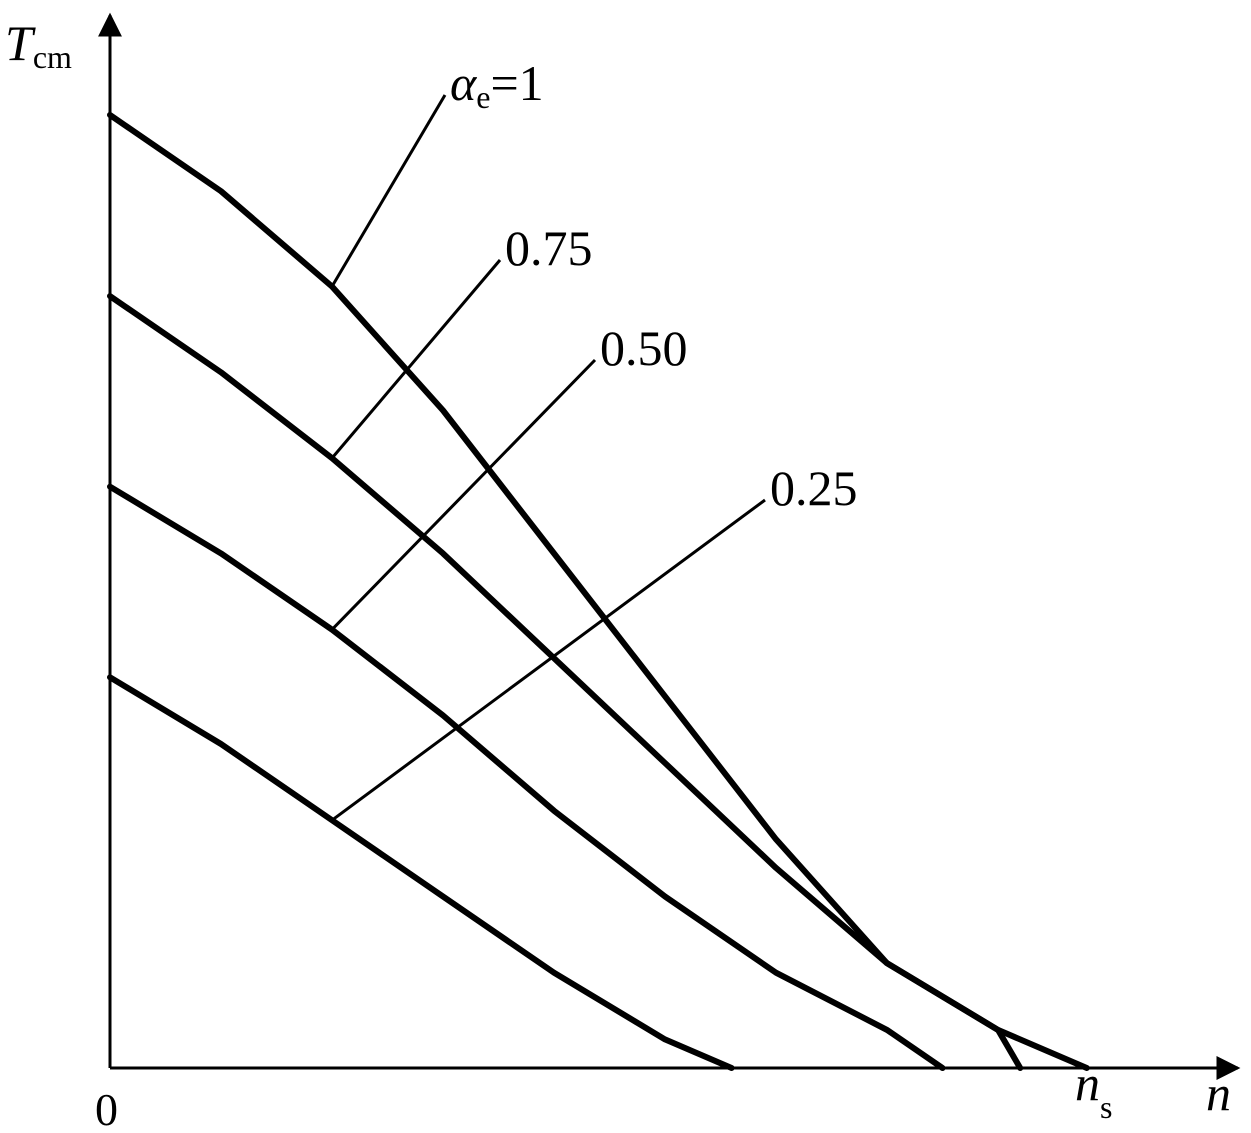 Image resolution: width=1251 pixels, height=1133 pixels. What do you see at coordinates (497, 85) in the screenshot?
I see `series-label-1: αe=1` at bounding box center [497, 85].